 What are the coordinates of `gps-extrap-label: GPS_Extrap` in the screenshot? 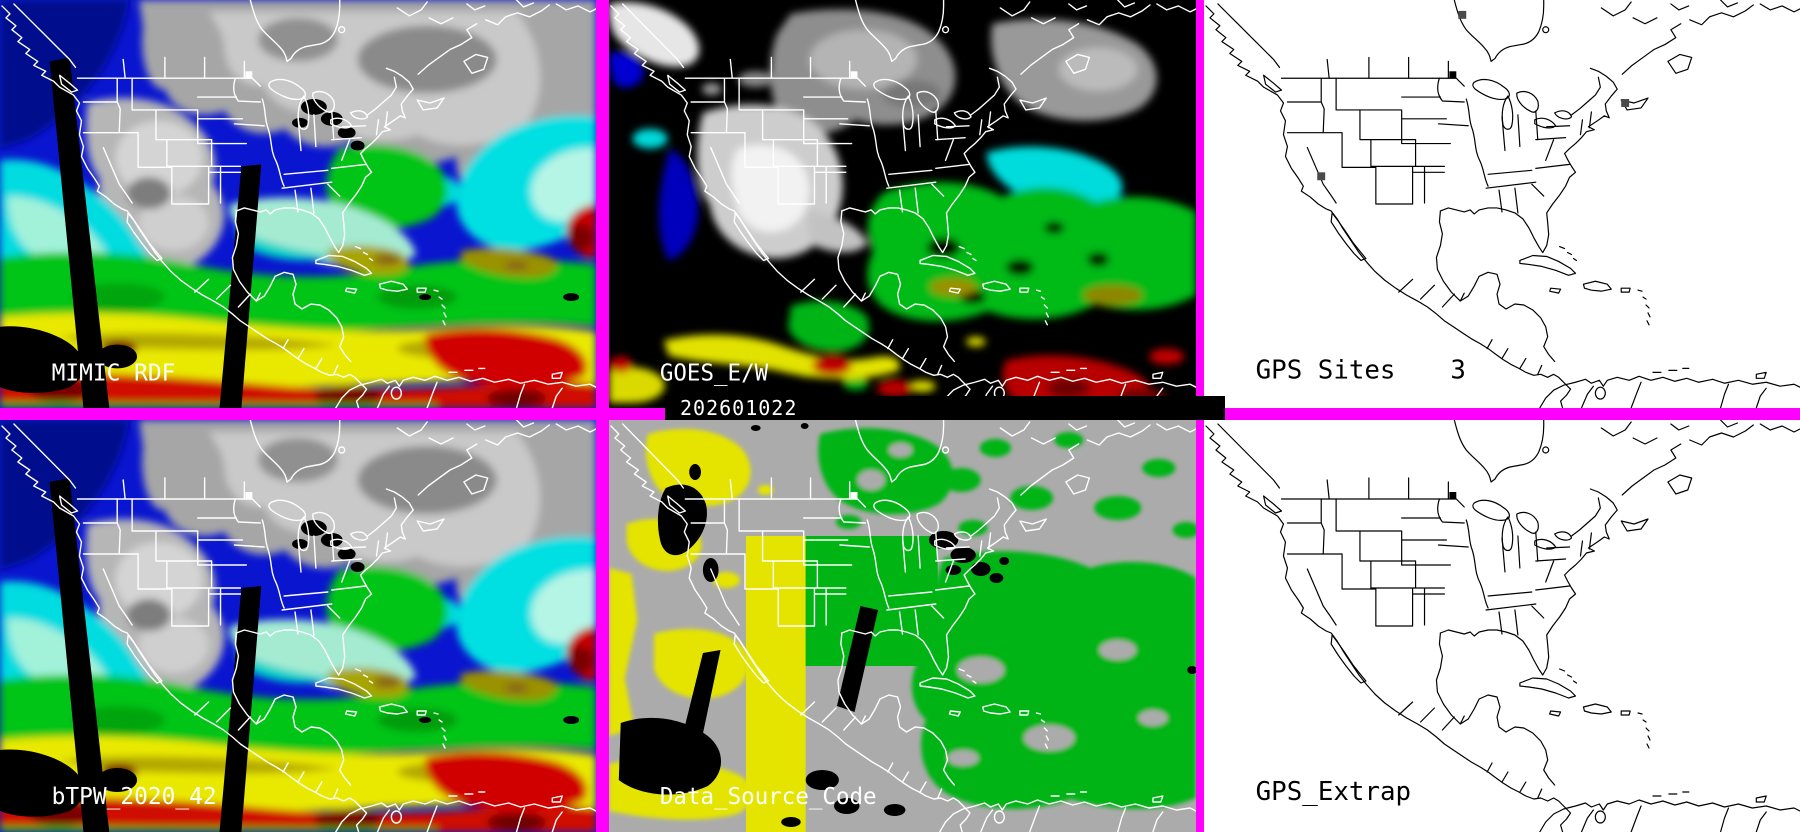 It's located at (1333, 792).